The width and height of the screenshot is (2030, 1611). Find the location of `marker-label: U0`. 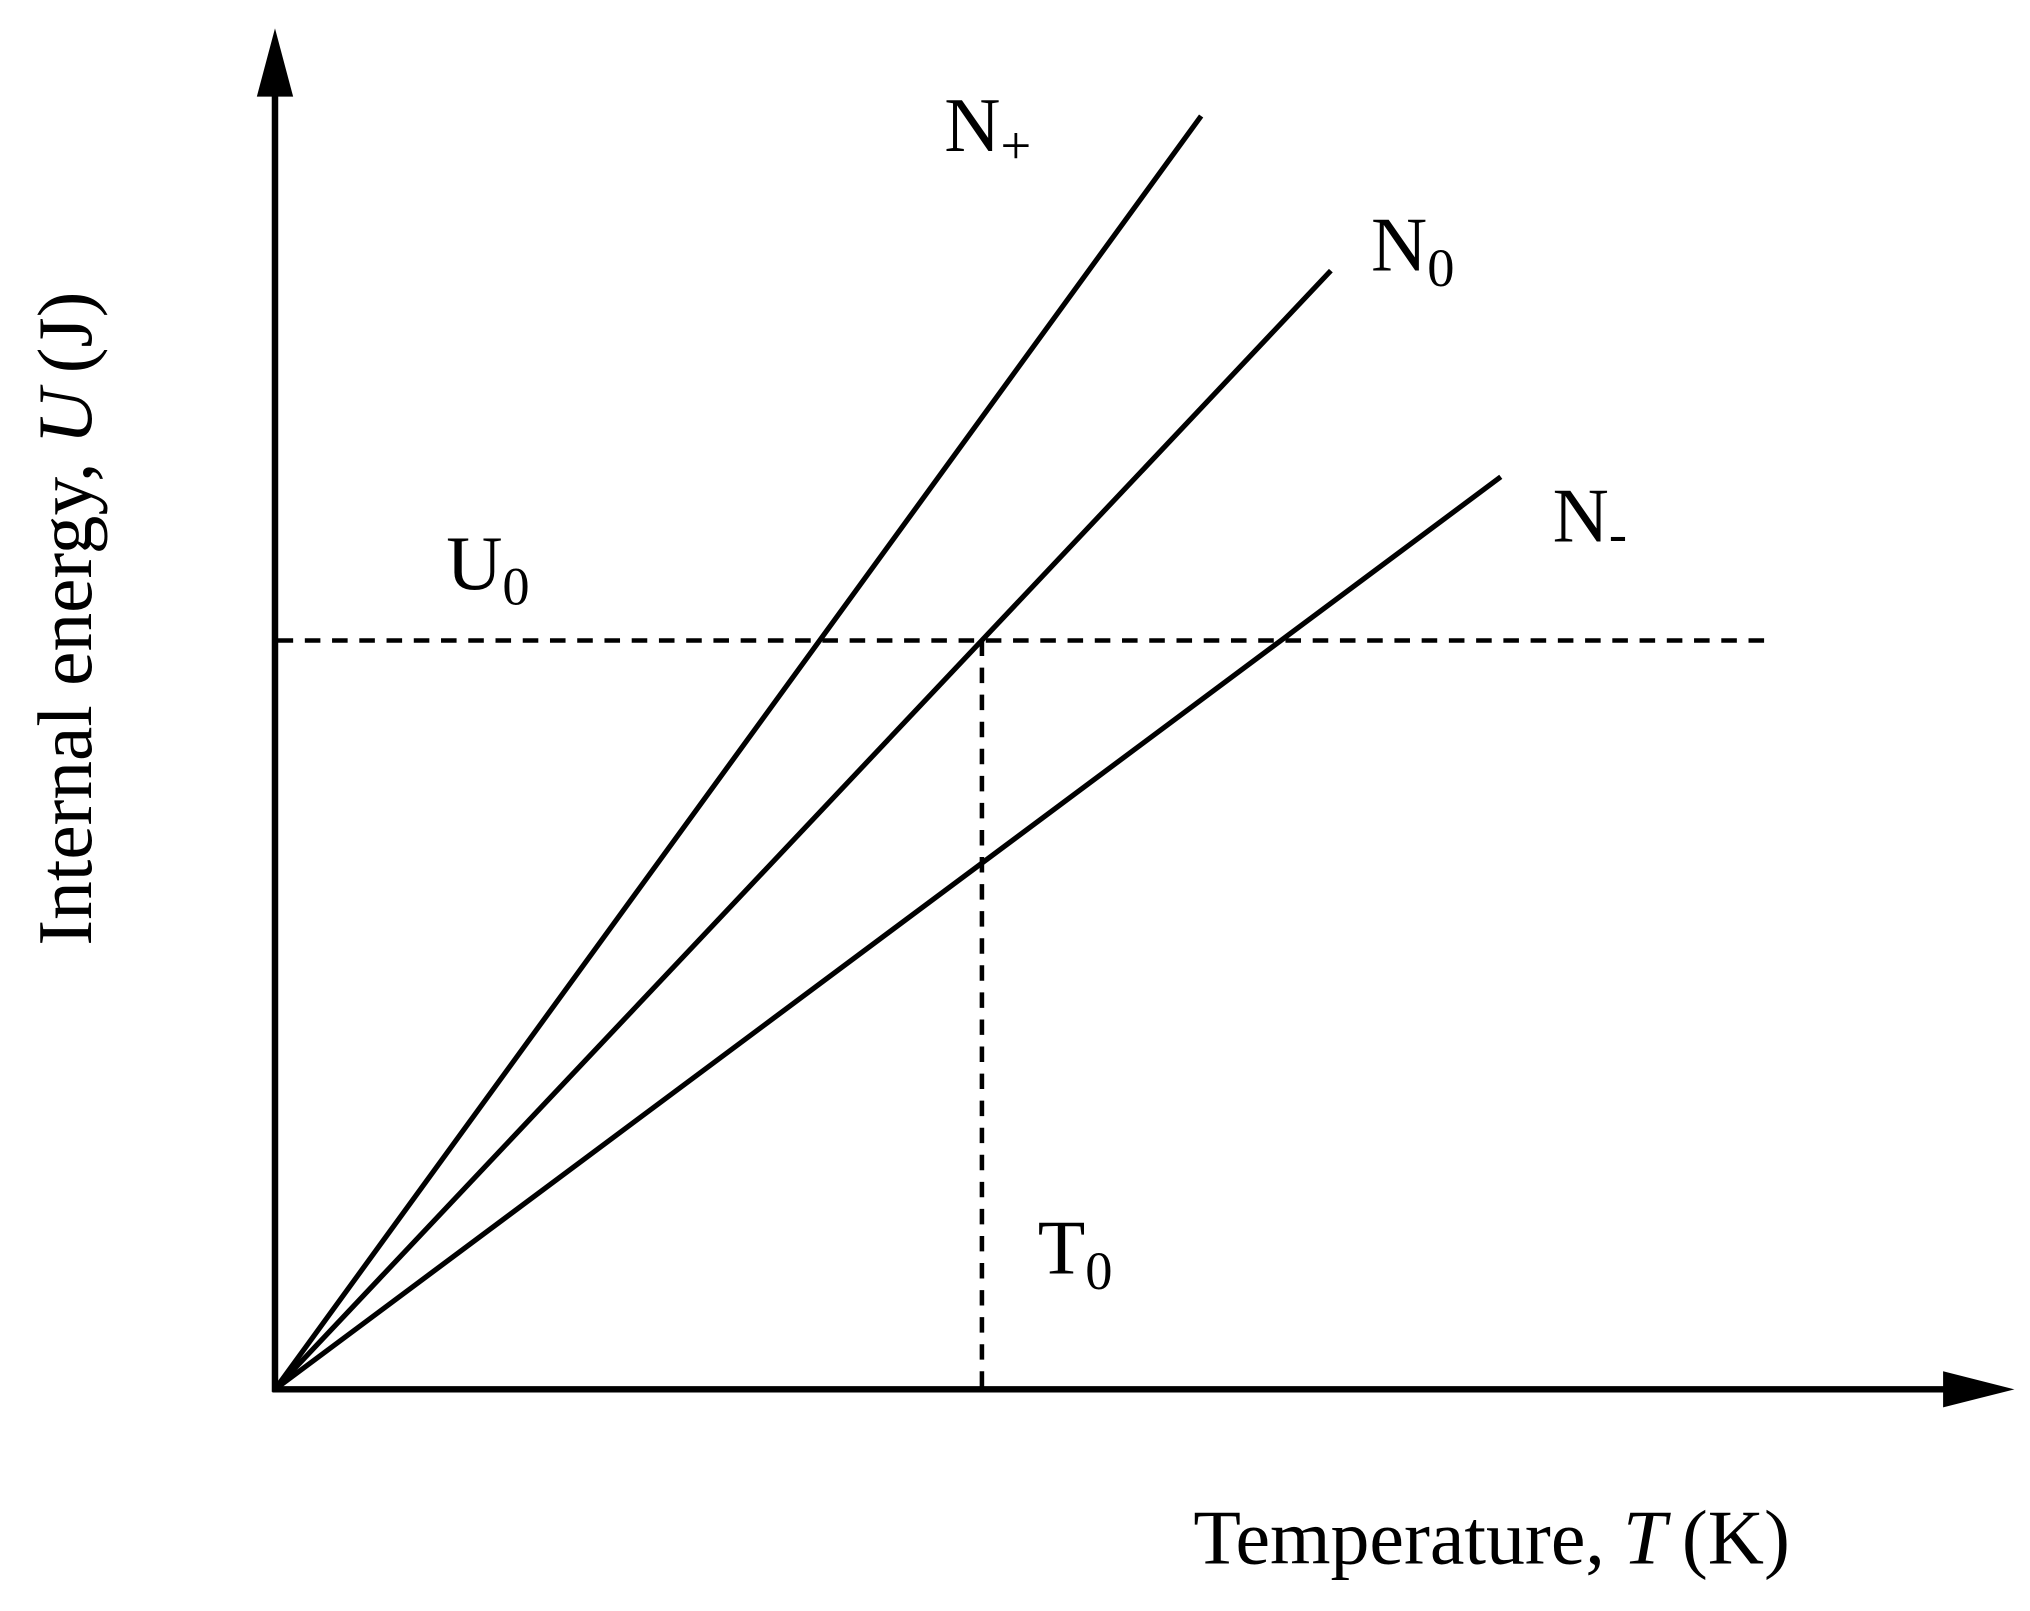

marker-label: U0 is located at coordinates (487, 568).